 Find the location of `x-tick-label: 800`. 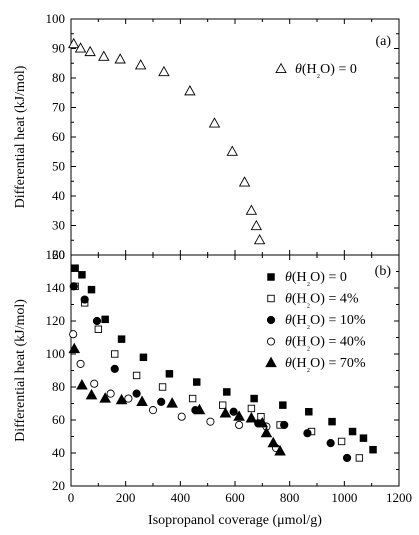

x-tick-label: 800 is located at coordinates (290, 497).